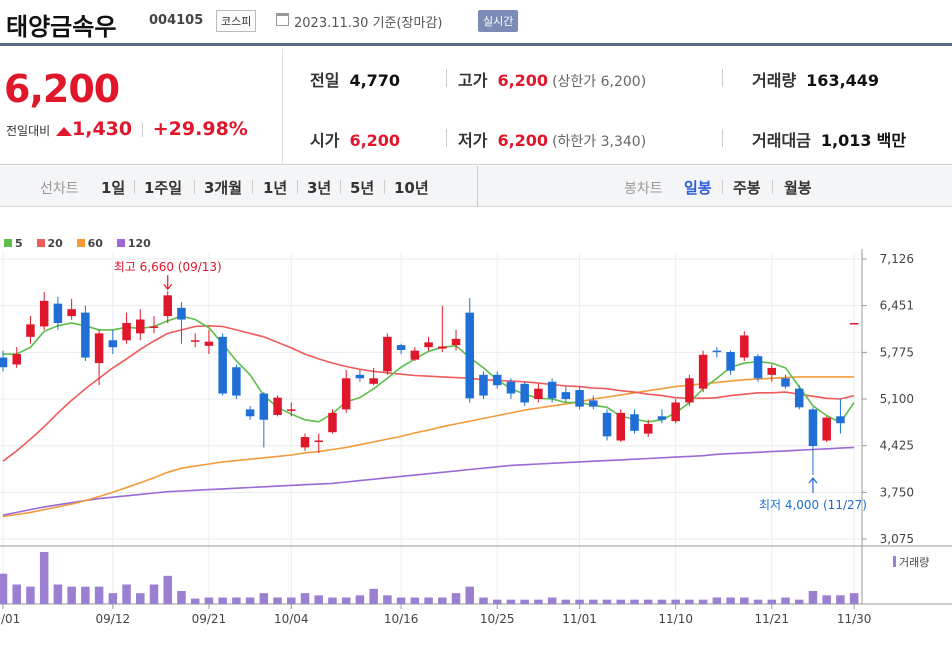  What do you see at coordinates (781, 140) in the screenshot?
I see `amount-label: 거래대금` at bounding box center [781, 140].